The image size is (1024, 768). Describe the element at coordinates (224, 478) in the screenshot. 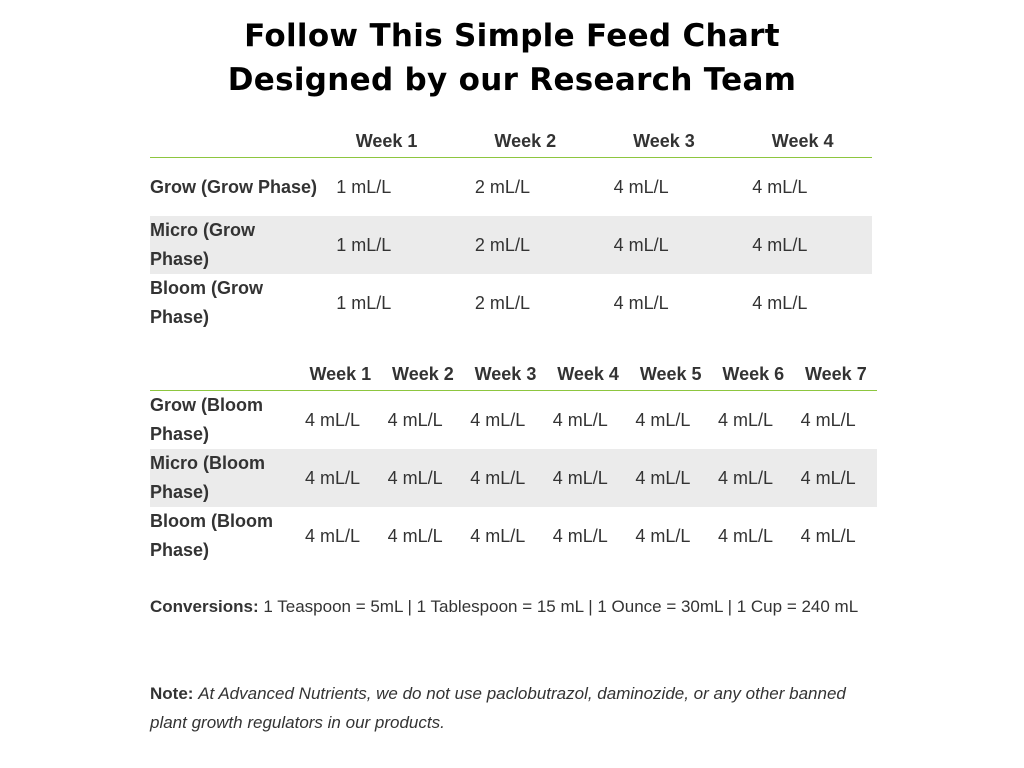

I see `row-label: Micro (Bloom Phase)` at that location.